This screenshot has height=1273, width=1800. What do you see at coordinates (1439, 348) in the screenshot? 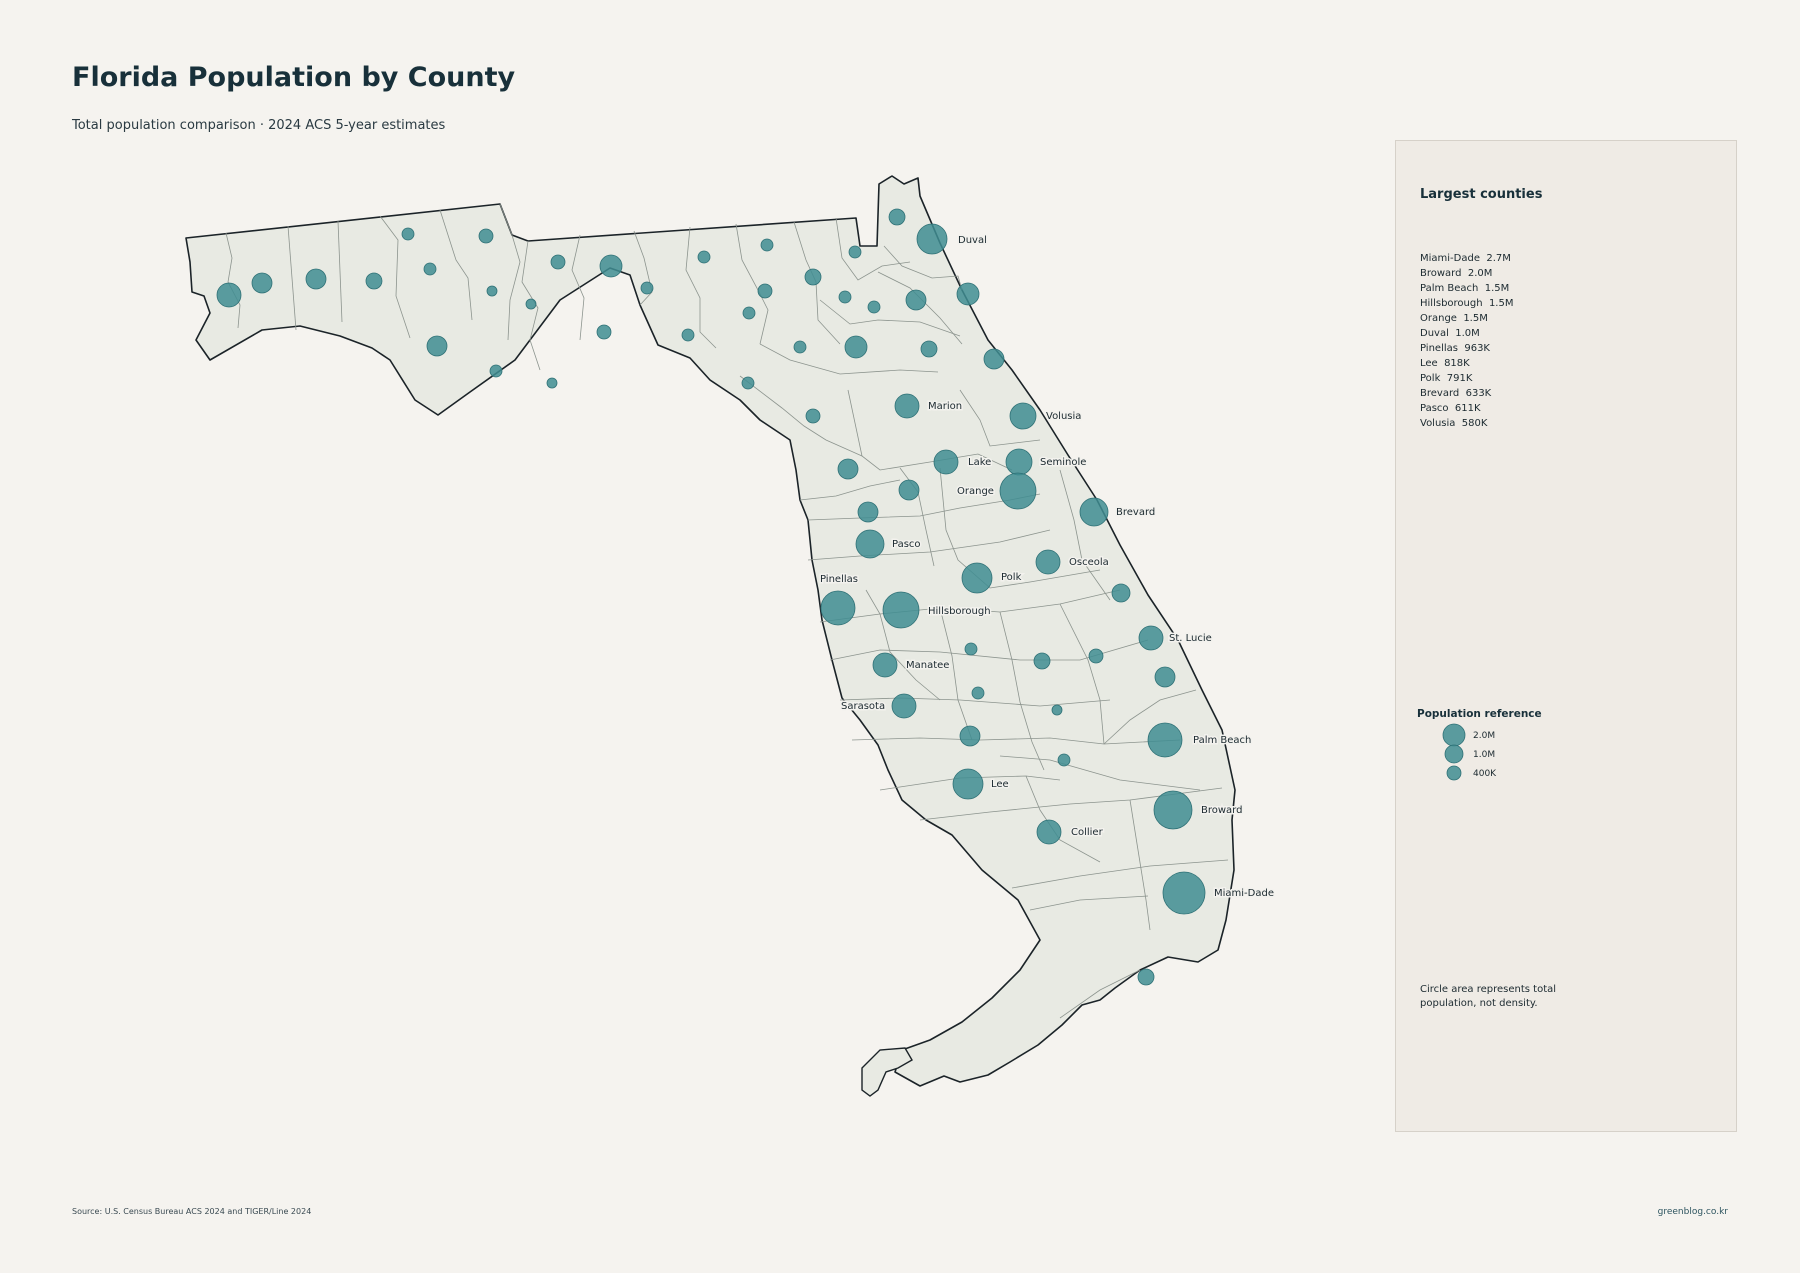
I see `county-name: Pinellas` at bounding box center [1439, 348].